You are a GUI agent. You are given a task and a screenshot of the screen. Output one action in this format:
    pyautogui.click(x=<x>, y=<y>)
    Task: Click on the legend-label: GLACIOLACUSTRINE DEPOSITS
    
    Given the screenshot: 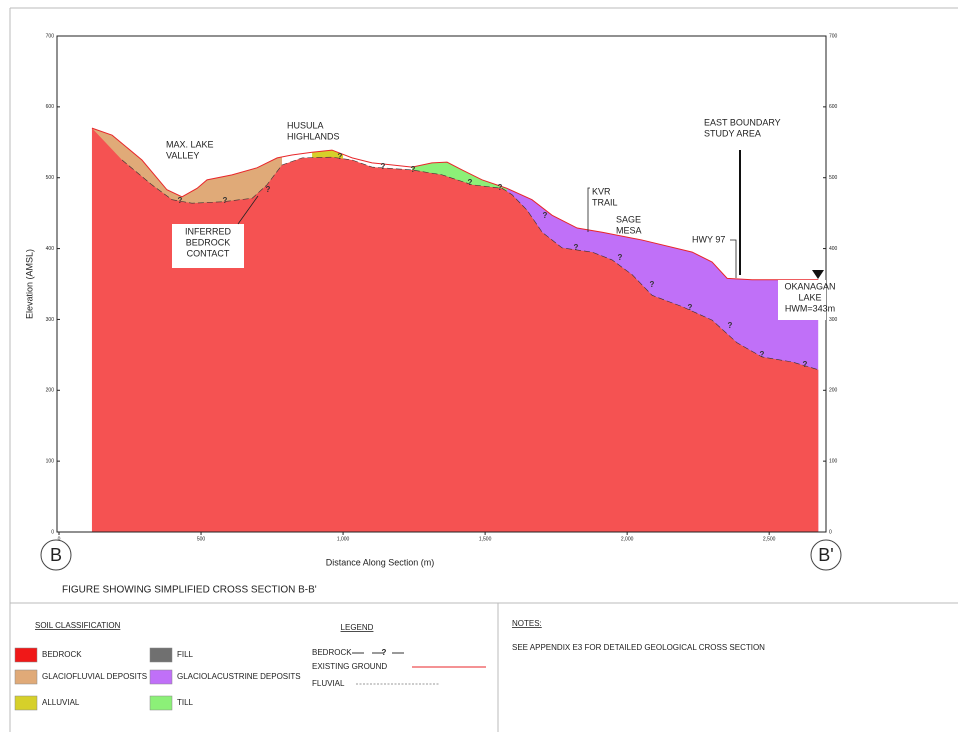 What is the action you would take?
    pyautogui.click(x=239, y=676)
    